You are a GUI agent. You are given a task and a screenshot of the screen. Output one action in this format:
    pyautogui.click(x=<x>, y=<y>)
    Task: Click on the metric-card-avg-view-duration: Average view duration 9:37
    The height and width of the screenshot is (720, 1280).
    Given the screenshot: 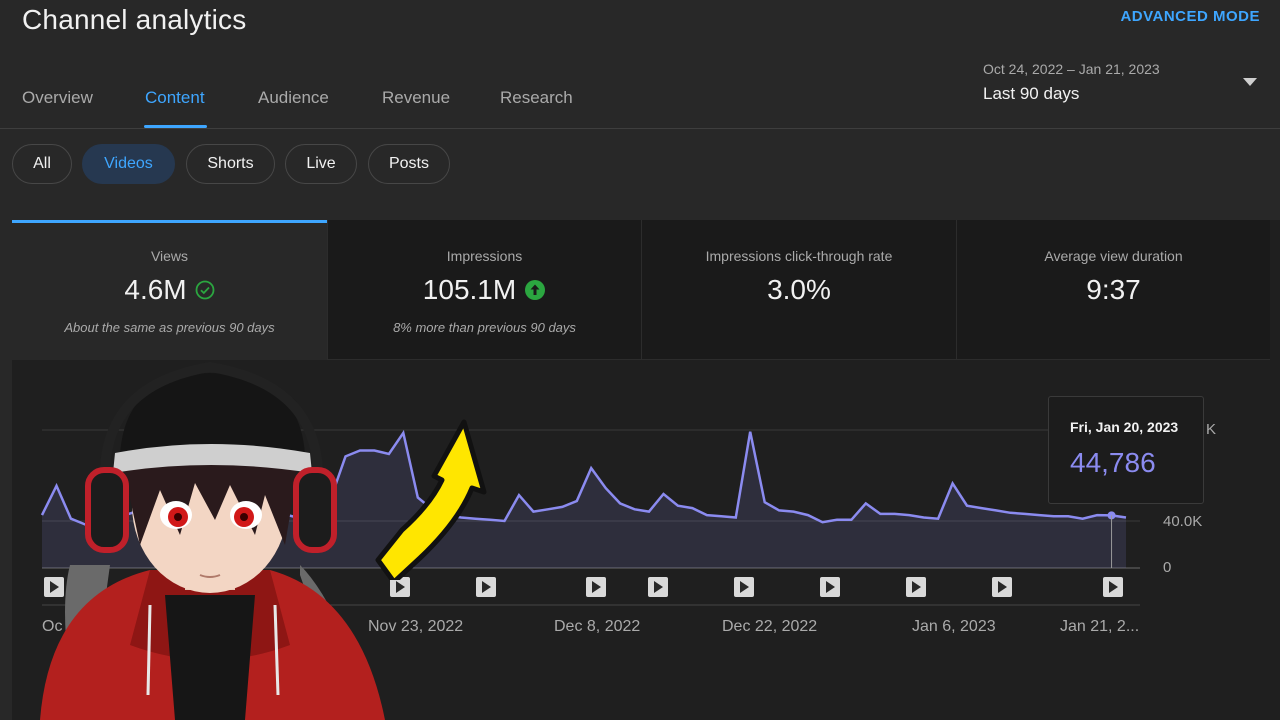 What is the action you would take?
    pyautogui.click(x=1113, y=290)
    